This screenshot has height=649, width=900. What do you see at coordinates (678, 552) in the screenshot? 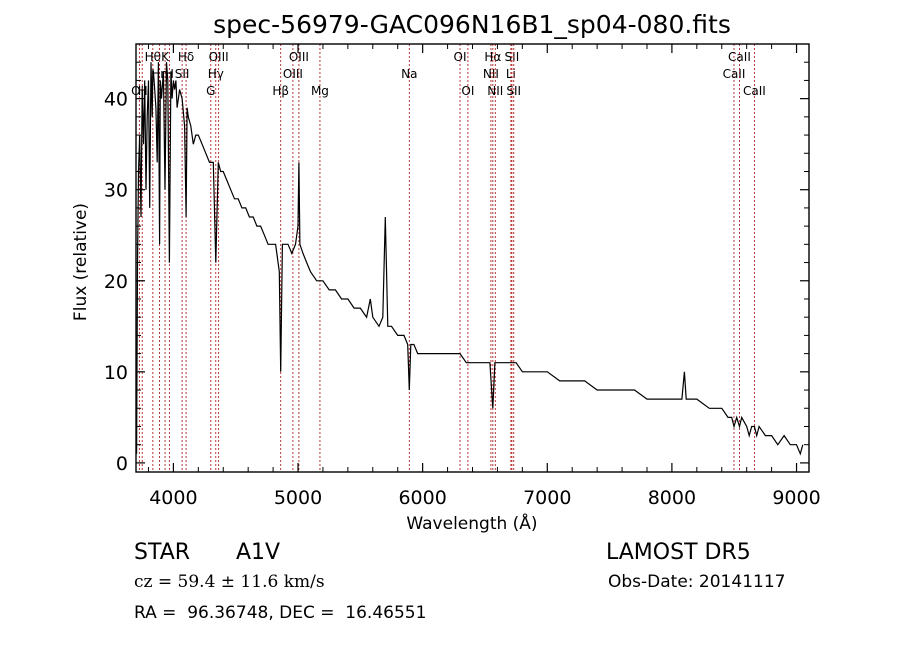
I see `survey-label: LAMOST DR5` at bounding box center [678, 552].